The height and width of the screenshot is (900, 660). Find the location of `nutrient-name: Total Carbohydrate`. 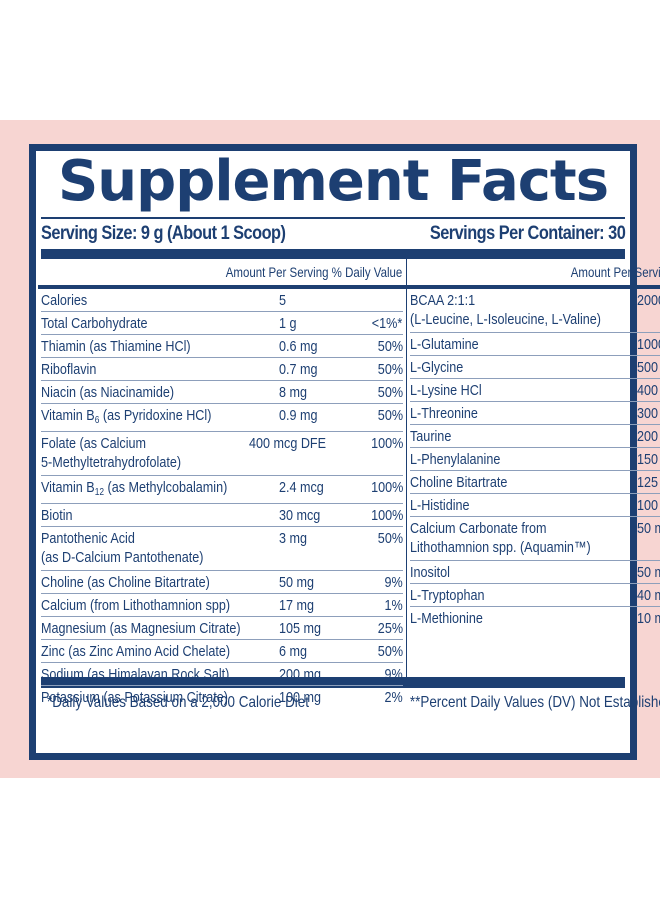

nutrient-name: Total Carbohydrate is located at coordinates (94, 323).